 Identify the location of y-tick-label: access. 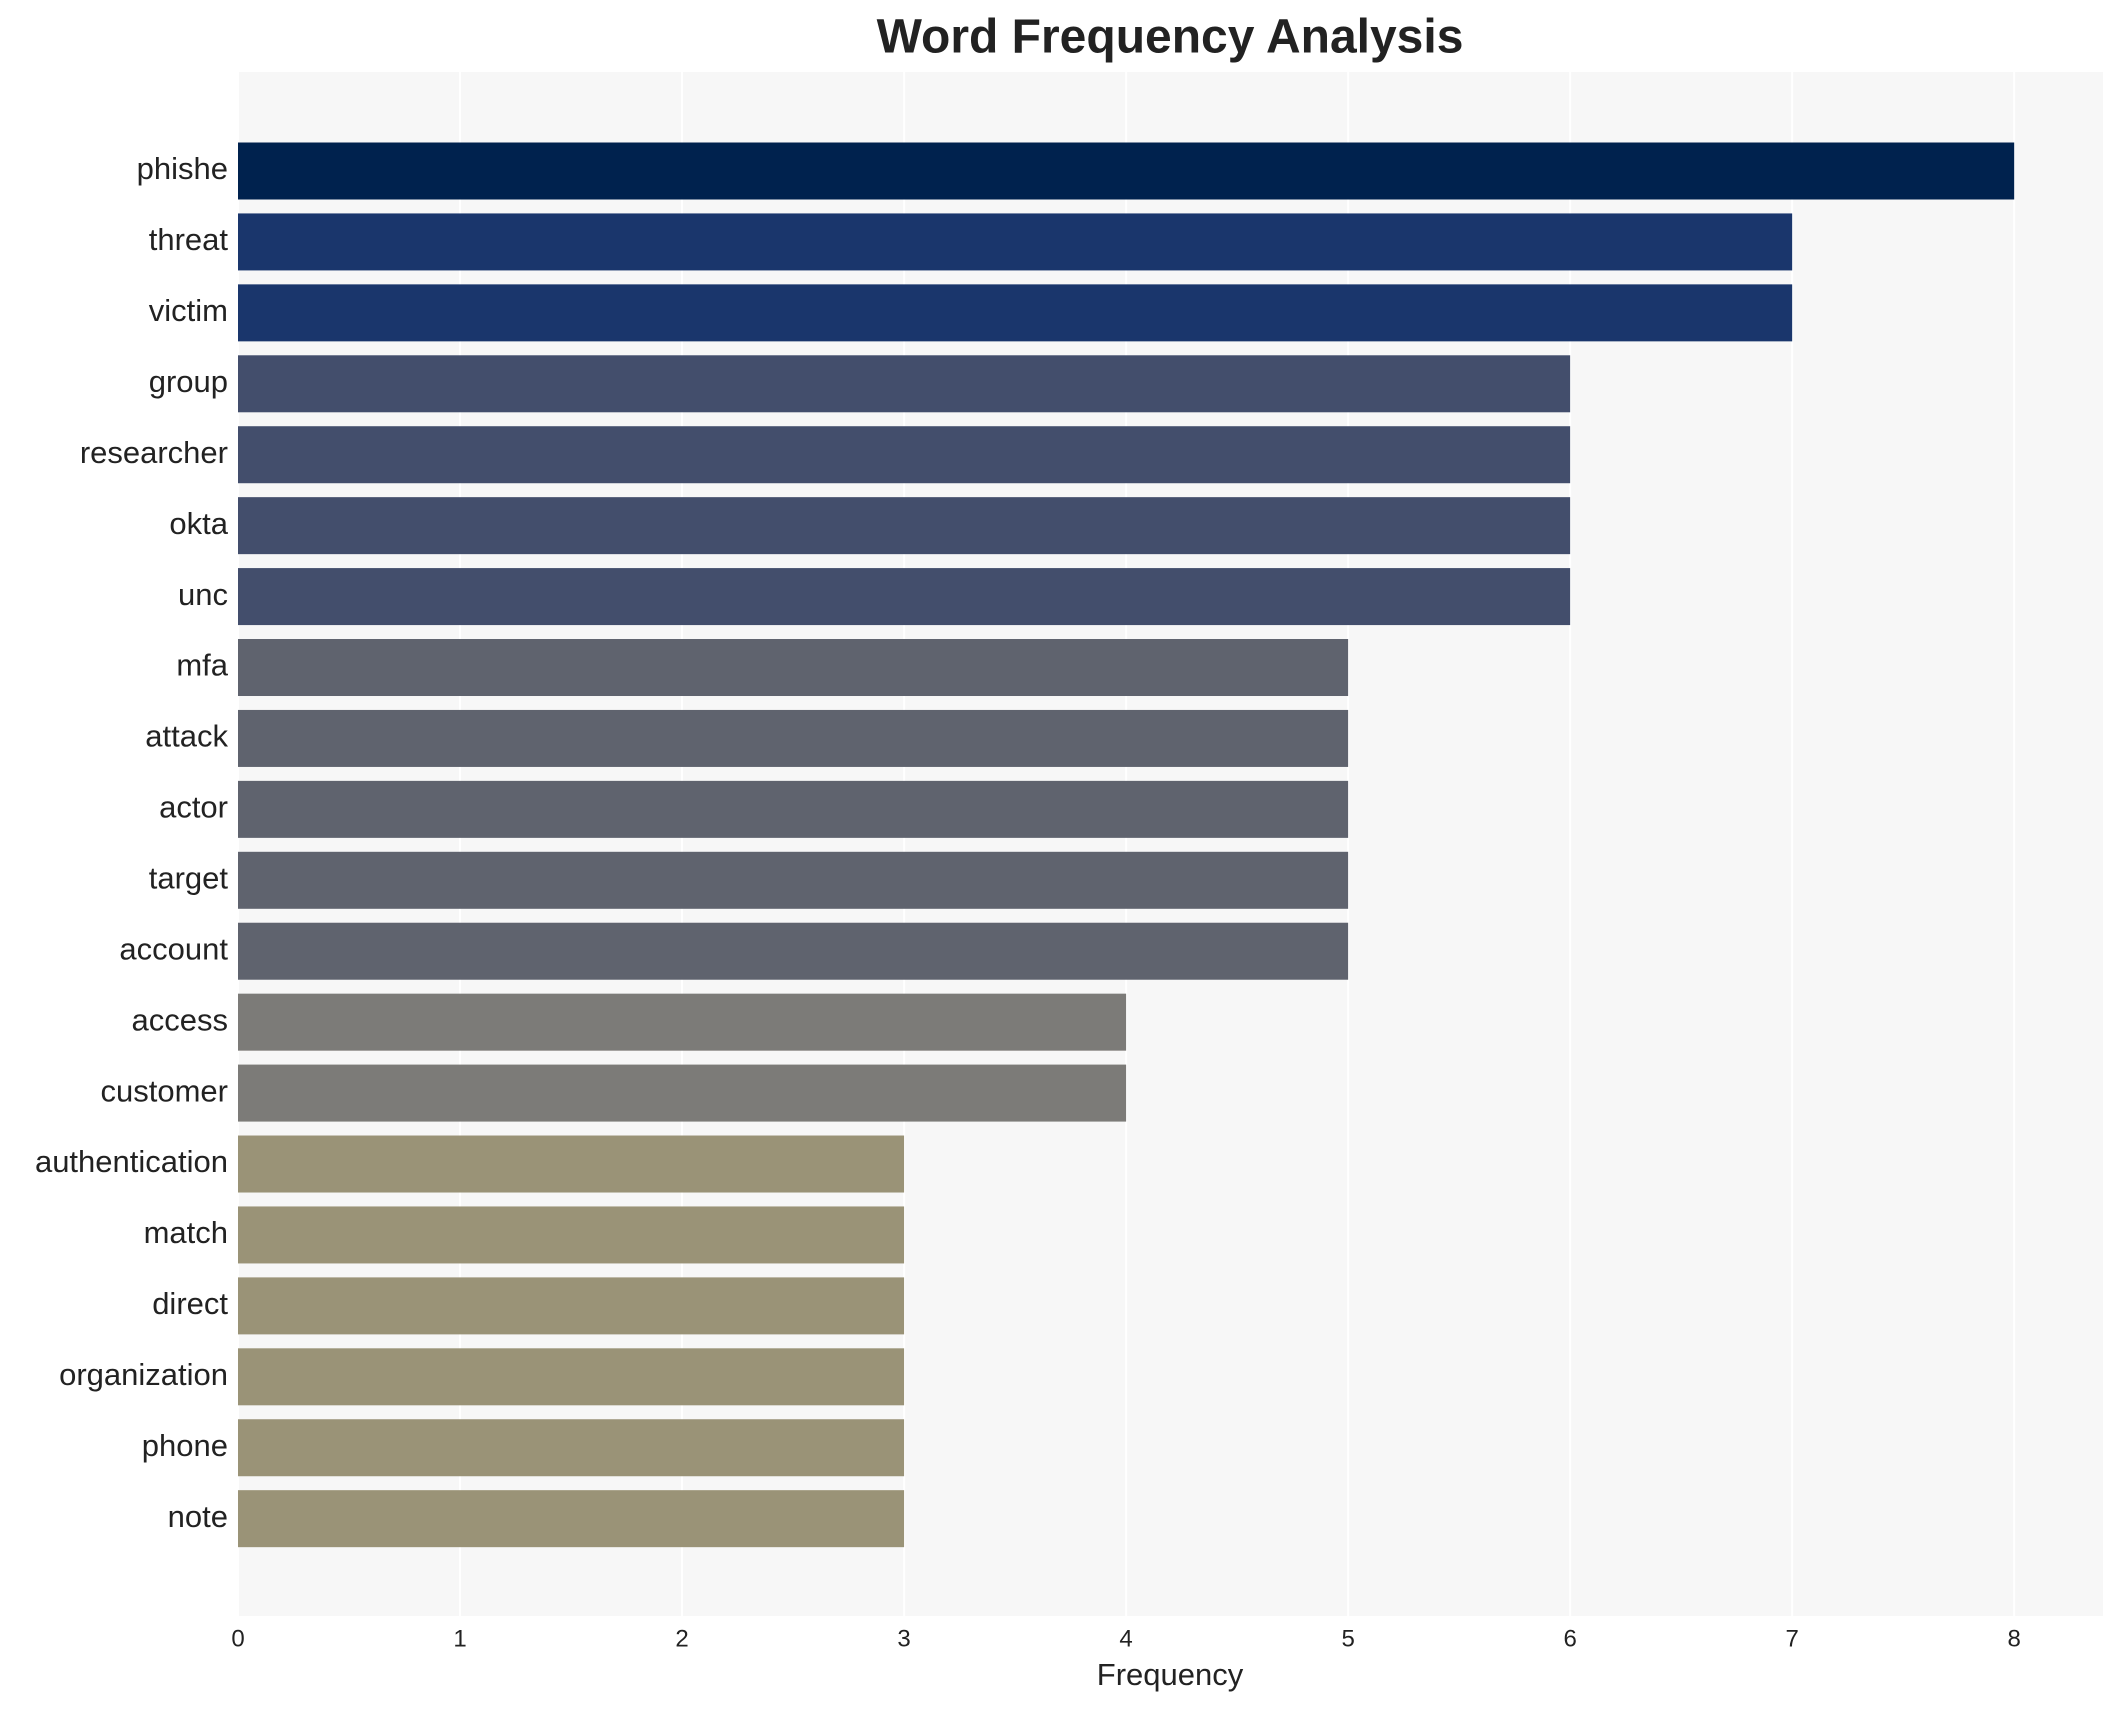
(180, 1019).